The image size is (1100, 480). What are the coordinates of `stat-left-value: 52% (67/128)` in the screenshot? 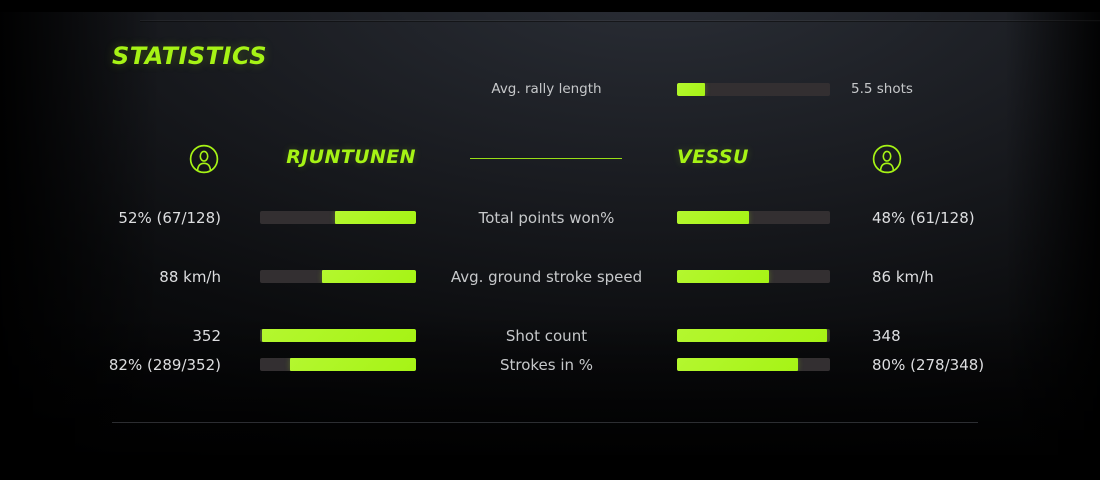 It's located at (169, 218).